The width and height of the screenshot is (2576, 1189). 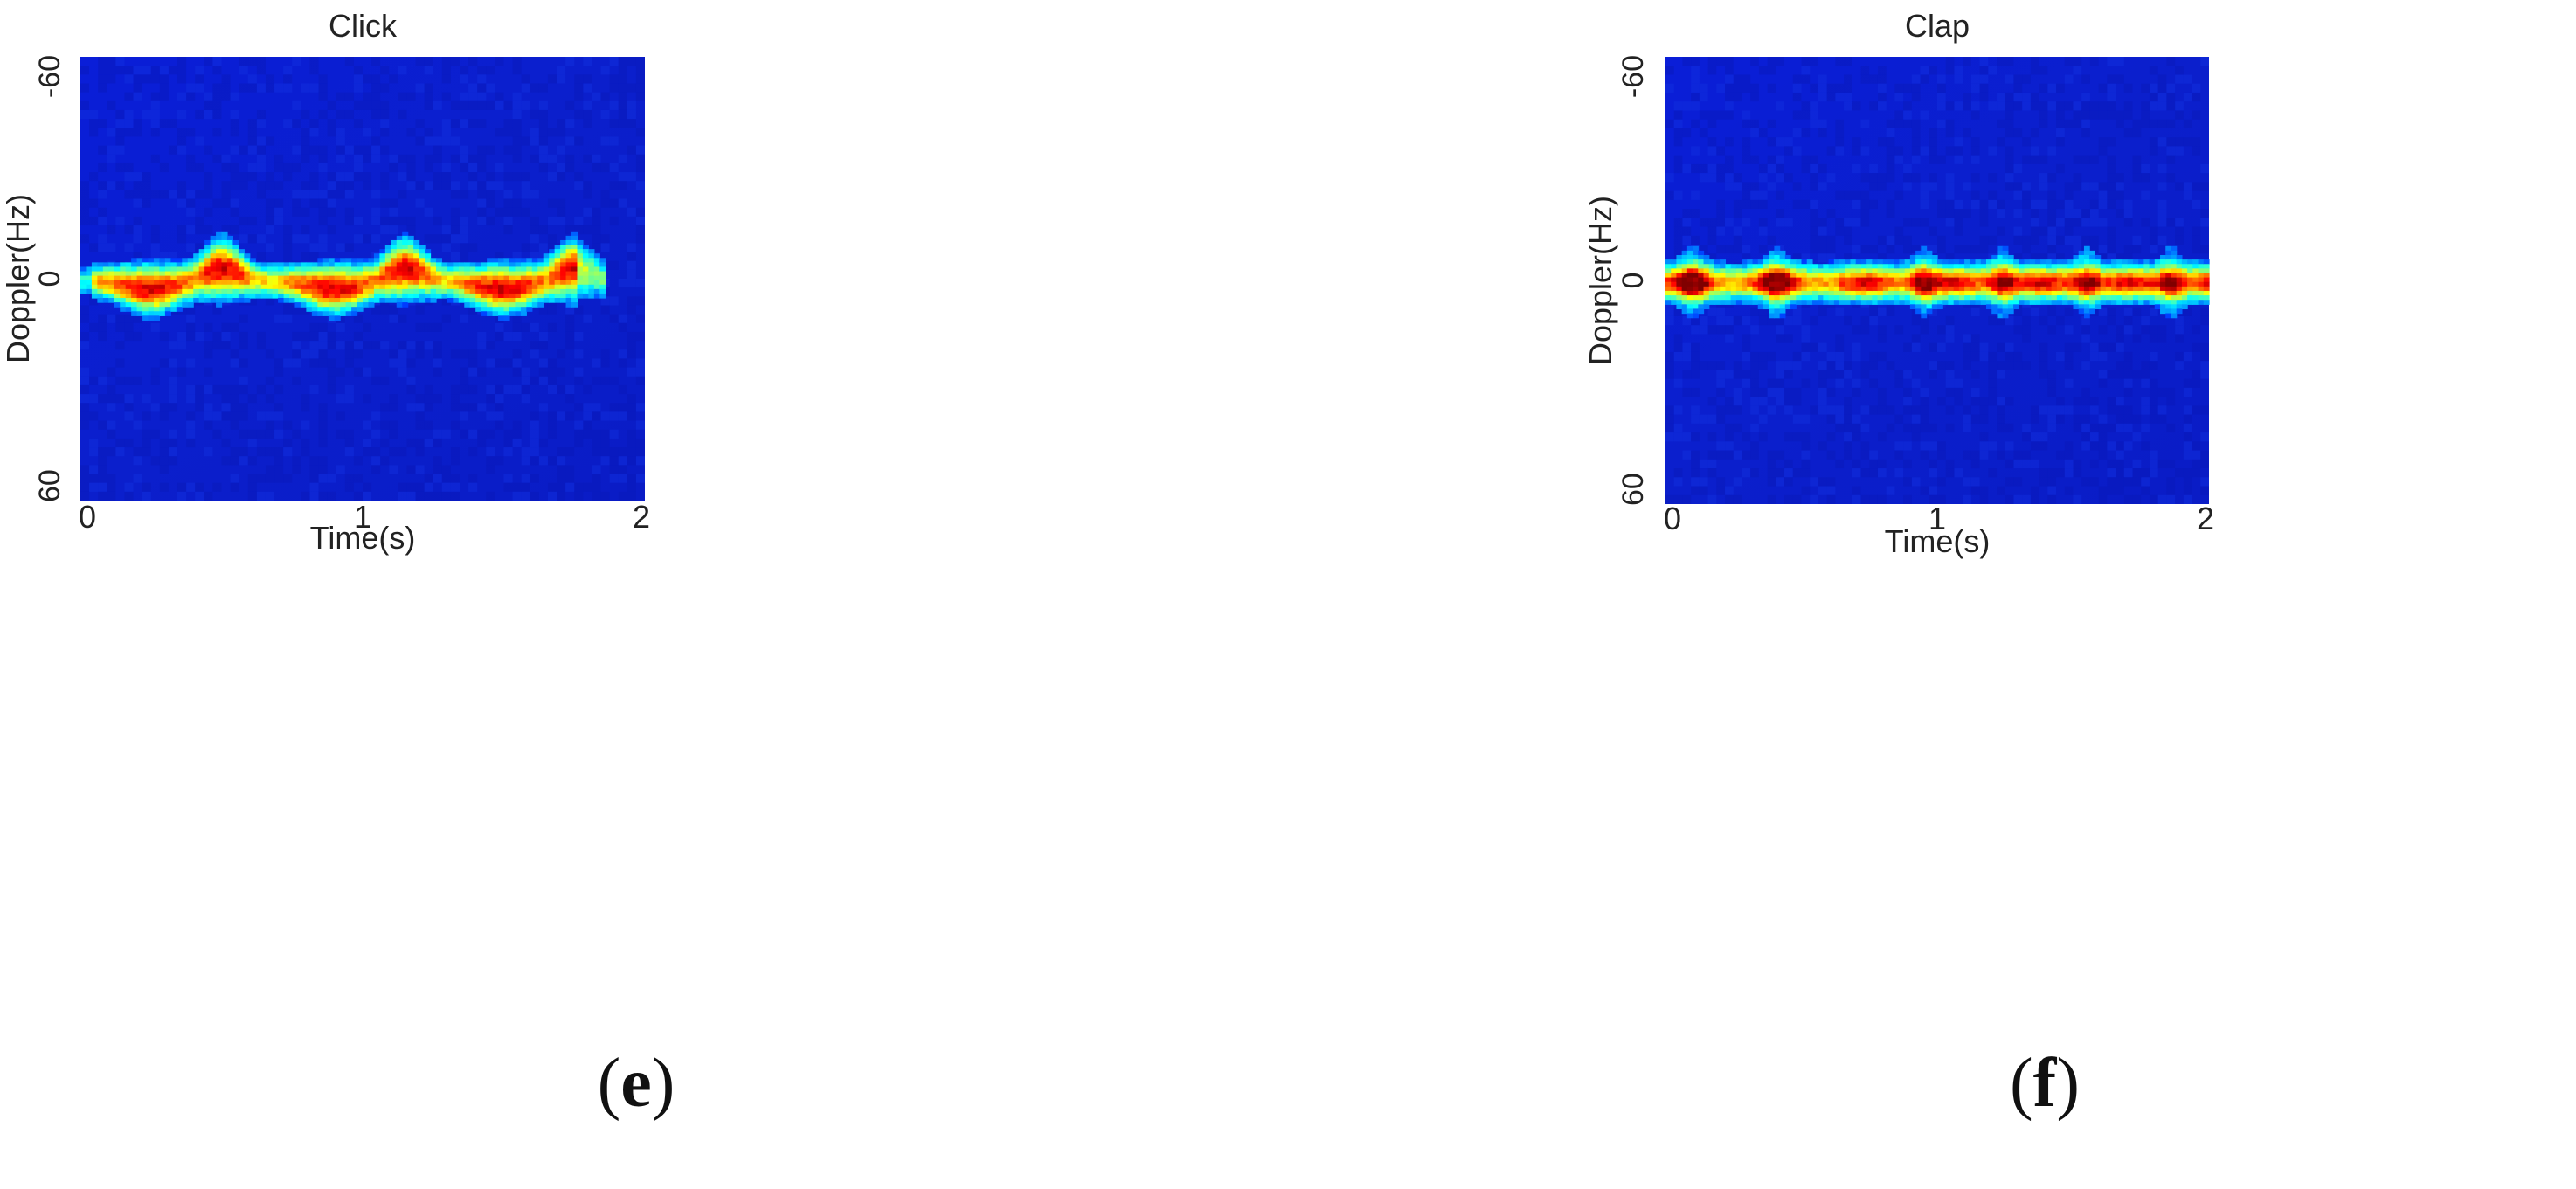 I want to click on click-spectrogram-chart: Click 0 1 2 Time(s) -60 0 60 Doppler(Hz), so click(x=325, y=282).